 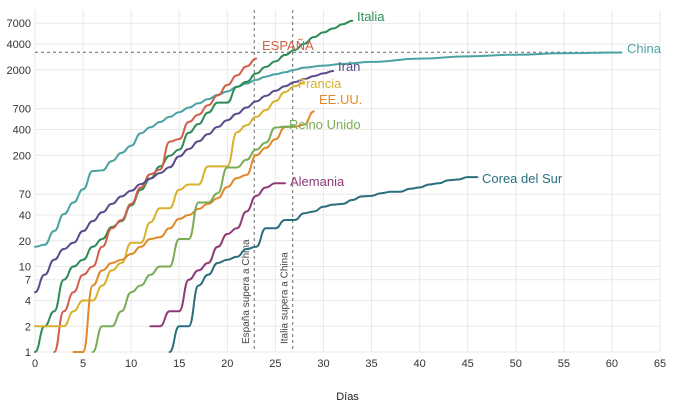 What do you see at coordinates (323, 364) in the screenshot?
I see `x-tick-label: 30` at bounding box center [323, 364].